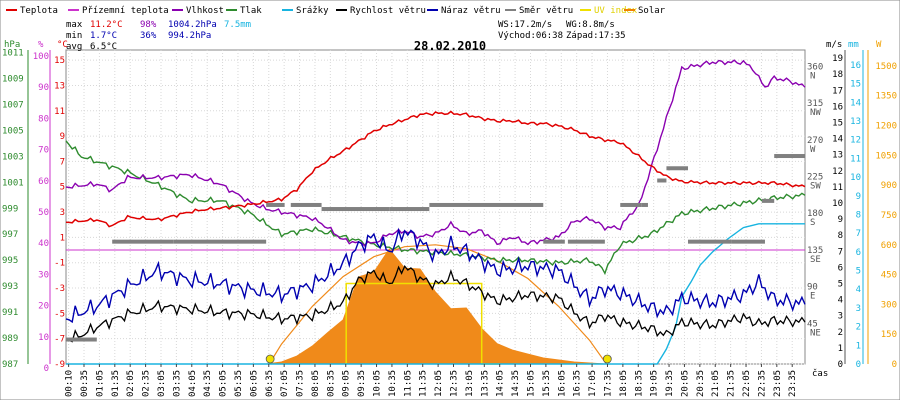 Image resolution: width=900 pixels, height=400 pixels. What do you see at coordinates (485, 383) in the screenshot?
I see `time-tick: 13:35` at bounding box center [485, 383].